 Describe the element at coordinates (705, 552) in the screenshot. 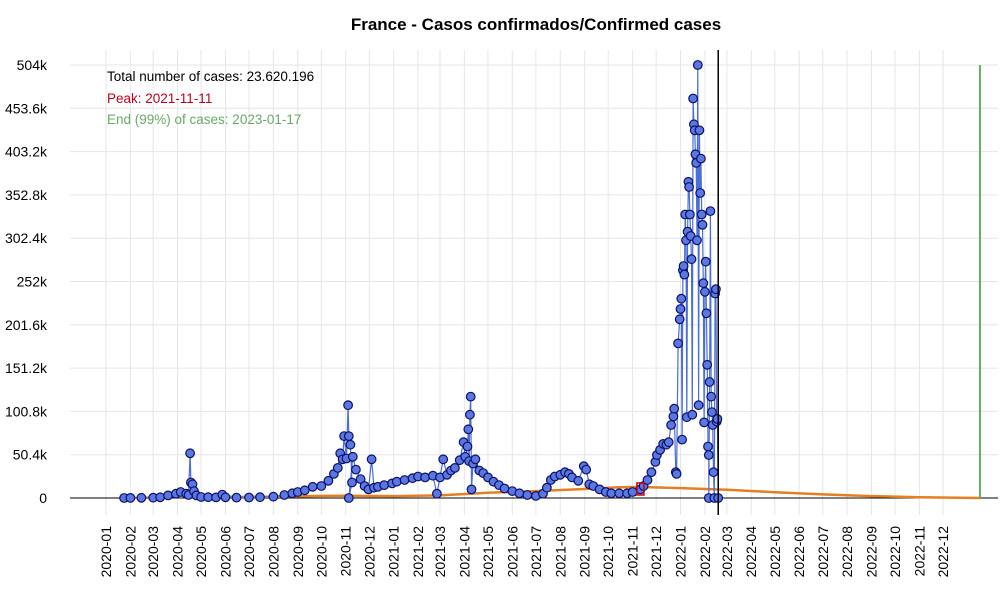

I see `x-tick-label: 2022-02` at that location.